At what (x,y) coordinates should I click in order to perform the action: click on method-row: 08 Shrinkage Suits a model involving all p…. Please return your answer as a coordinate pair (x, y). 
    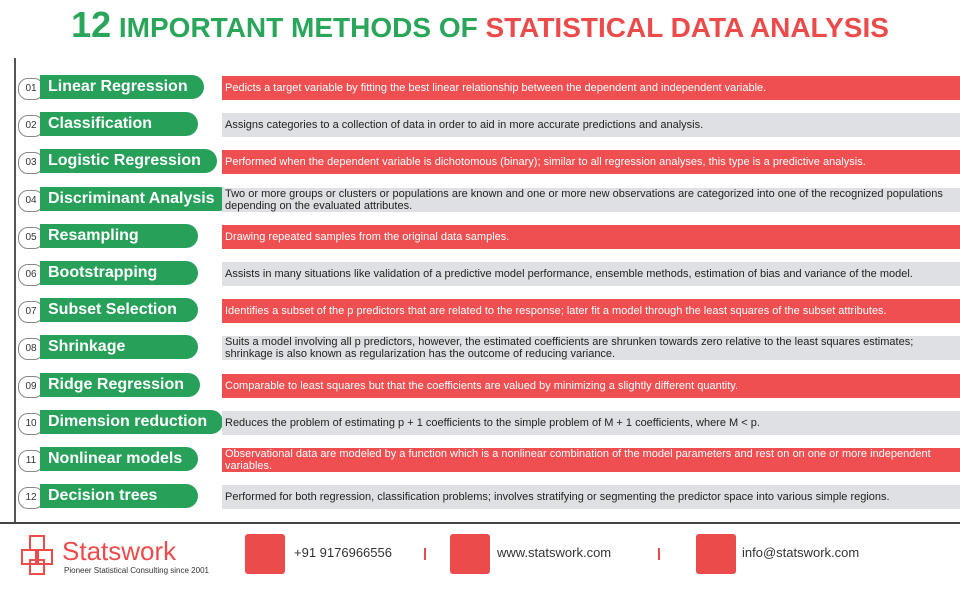
    Looking at the image, I should click on (480, 348).